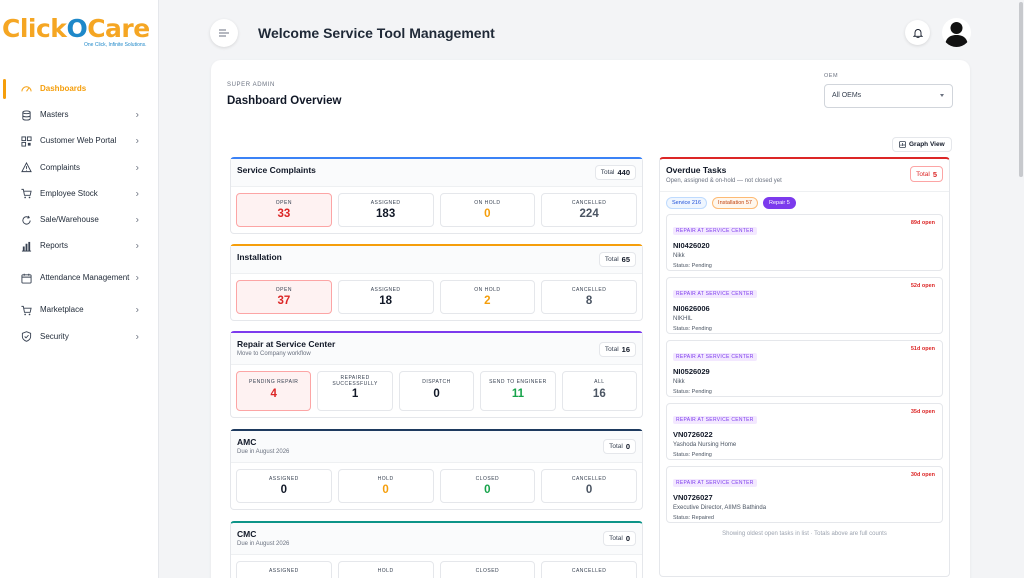 This screenshot has width=1024, height=578. What do you see at coordinates (26, 220) in the screenshot?
I see `refresh-icon` at bounding box center [26, 220].